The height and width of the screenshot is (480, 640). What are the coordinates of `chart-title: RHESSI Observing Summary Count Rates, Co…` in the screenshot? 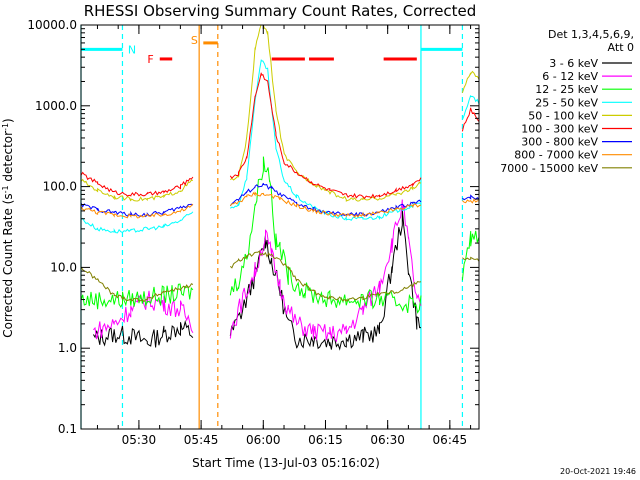 It's located at (280, 11).